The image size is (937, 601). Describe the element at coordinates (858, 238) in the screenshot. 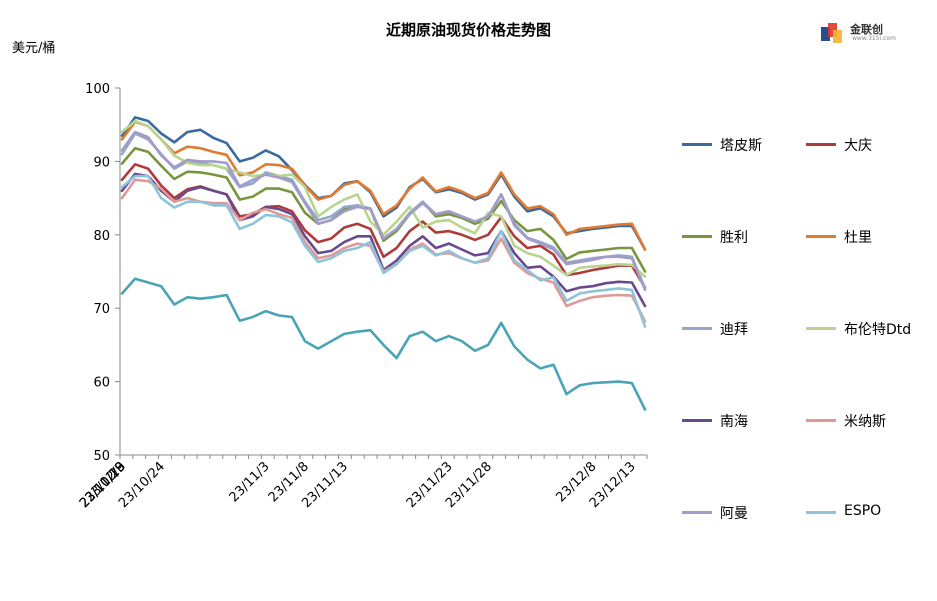

I see `legend-label: 杜里` at that location.